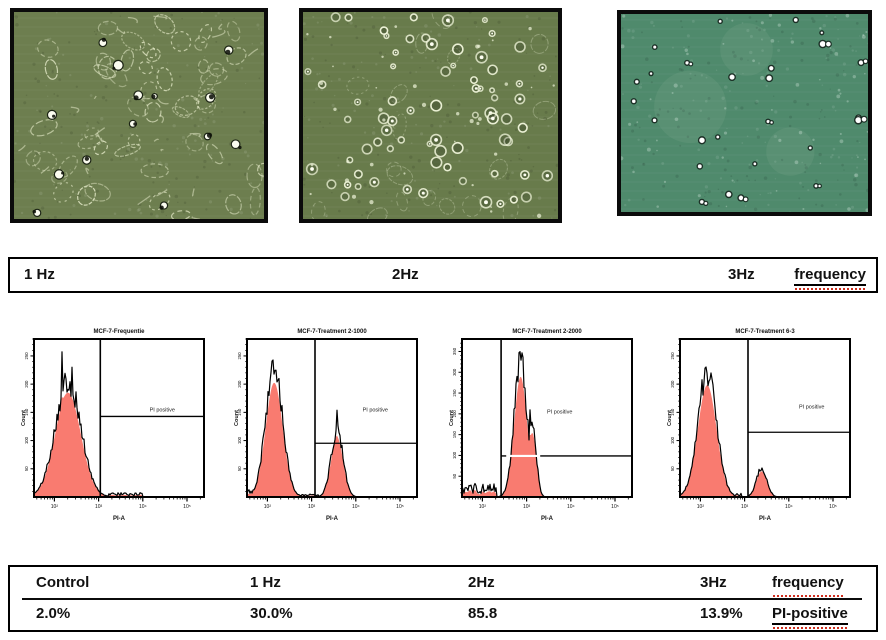 The height and width of the screenshot is (640, 886). What do you see at coordinates (454, 372) in the screenshot?
I see `svg-text: 300` at bounding box center [454, 372].